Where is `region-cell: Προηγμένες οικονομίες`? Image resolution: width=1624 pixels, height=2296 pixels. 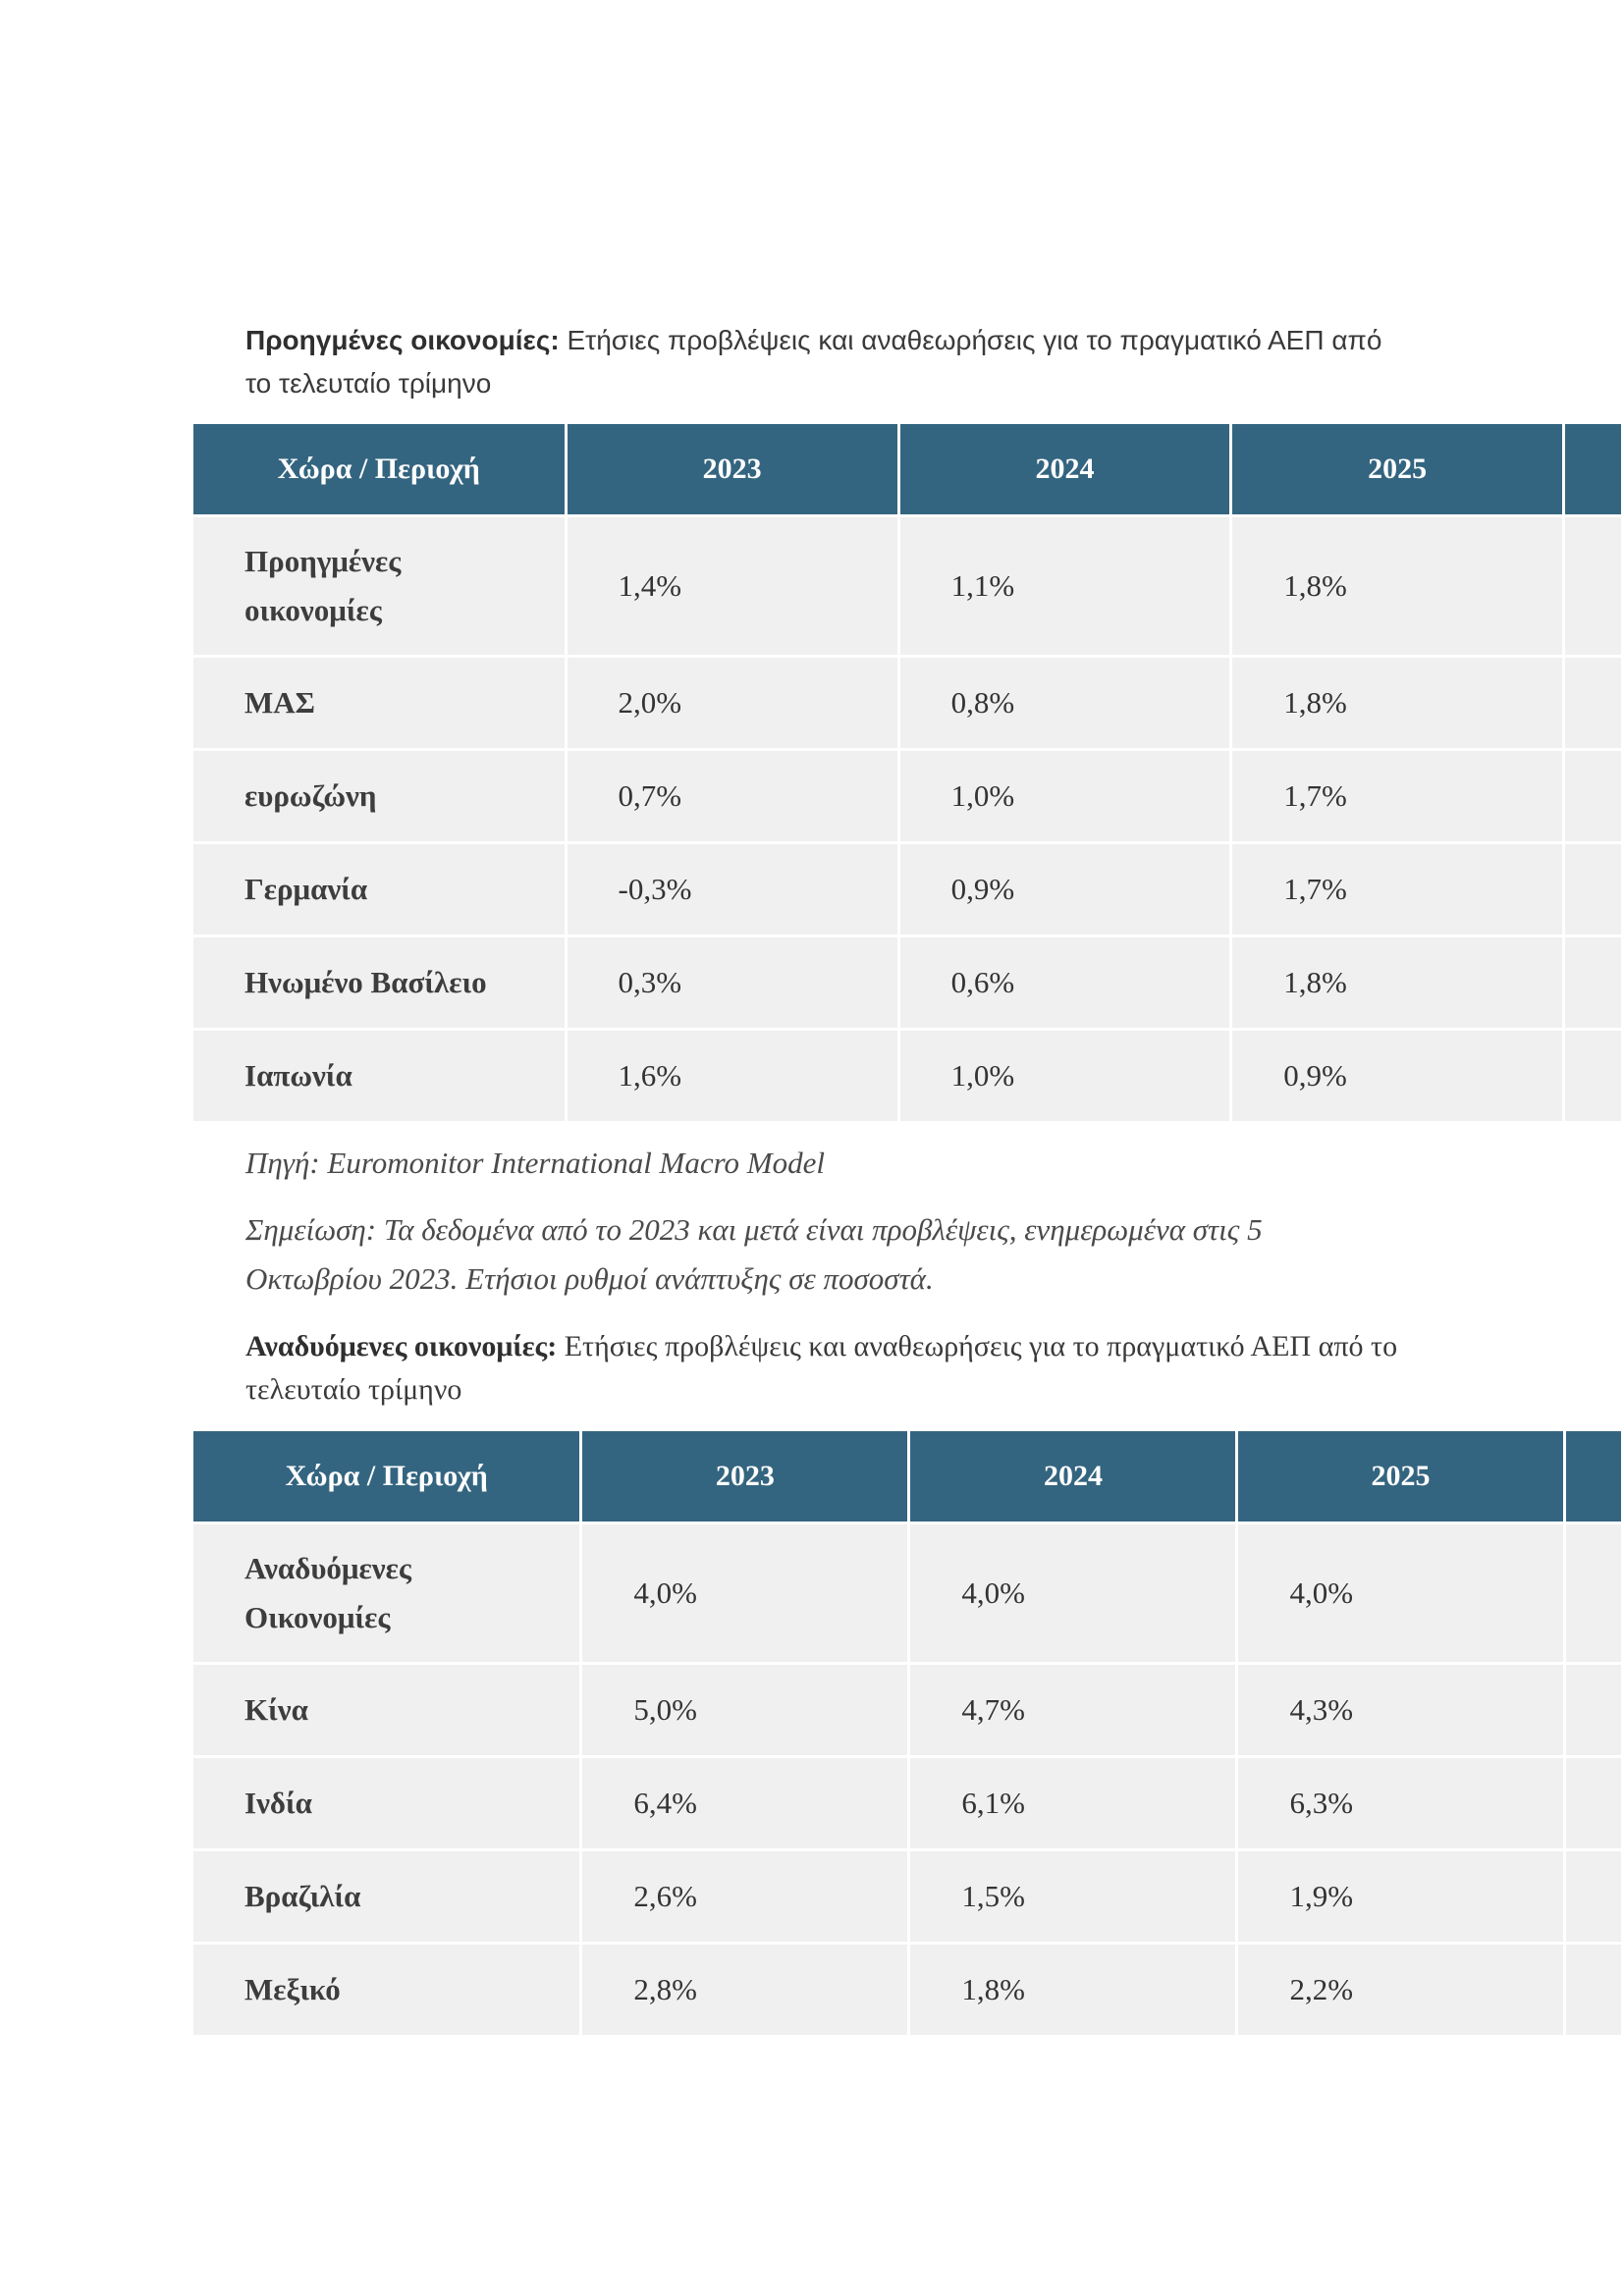
region-cell: Προηγμένες οικονομίες is located at coordinates (379, 586).